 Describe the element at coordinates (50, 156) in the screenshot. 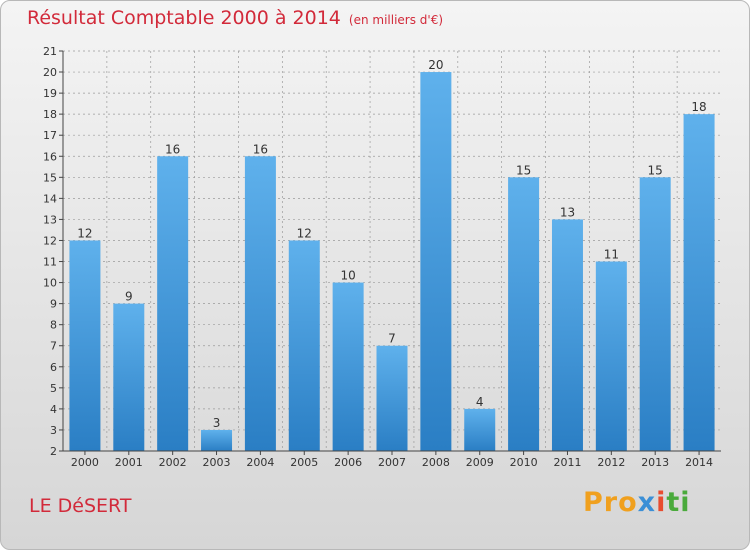

I see `y-tick-label: 16` at that location.